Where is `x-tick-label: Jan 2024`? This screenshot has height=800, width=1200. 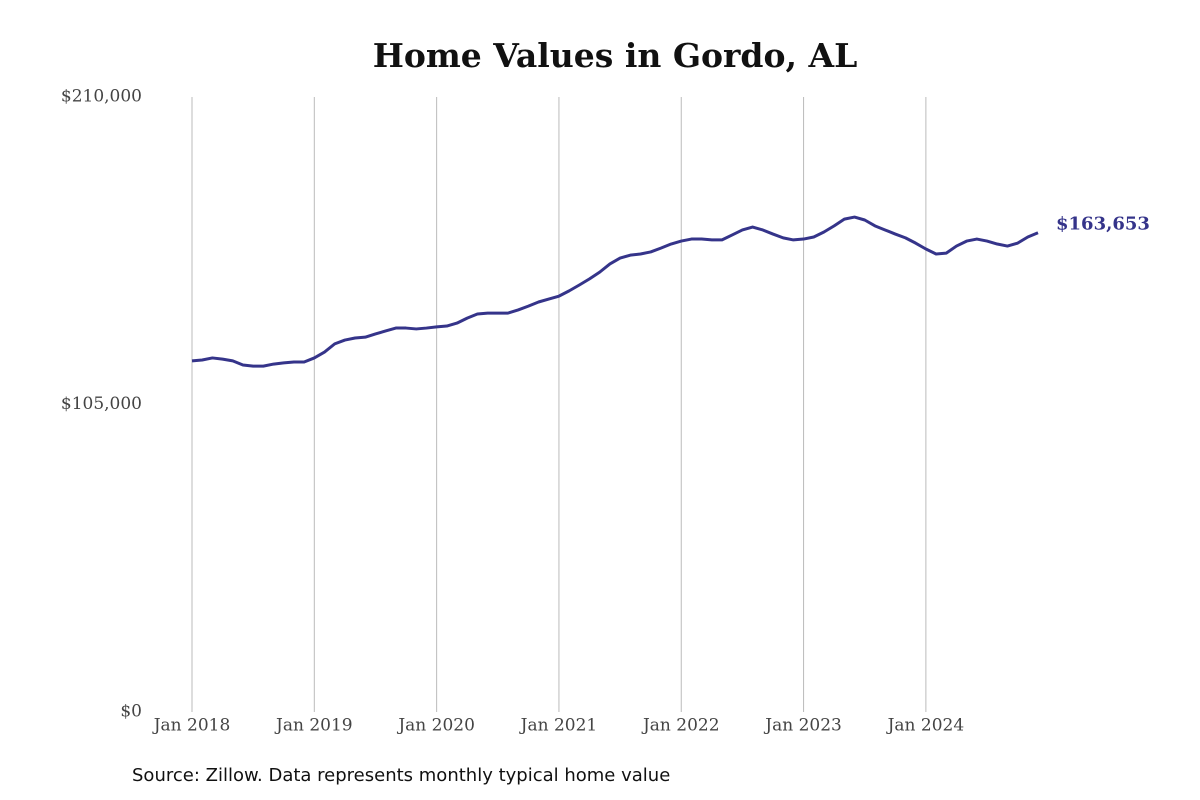
x-tick-label: Jan 2024 is located at coordinates (925, 726).